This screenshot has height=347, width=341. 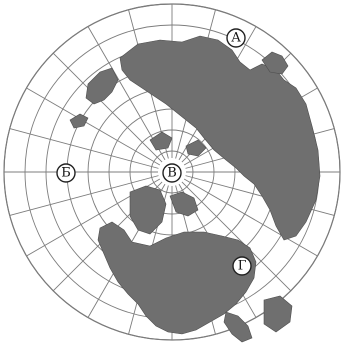 I want to click on marker-b-label: Б, so click(x=66, y=173).